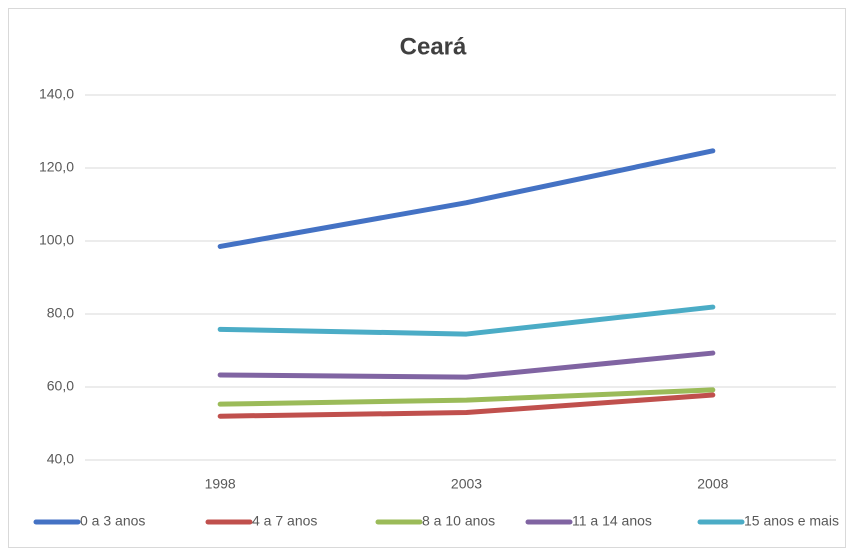 The width and height of the screenshot is (850, 555). What do you see at coordinates (56, 240) in the screenshot?
I see `y-tick-label: 100,0` at bounding box center [56, 240].